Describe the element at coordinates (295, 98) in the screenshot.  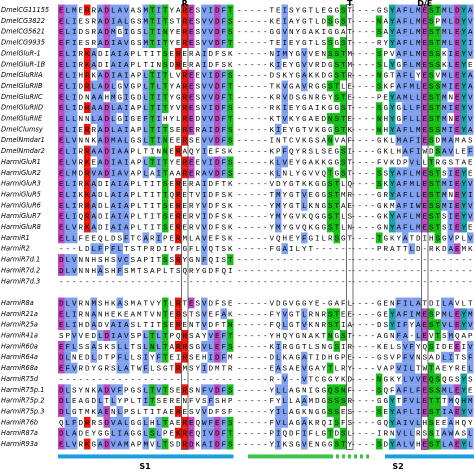
I see `sequence-segment: -----KRVDSGNRGYSTE` at that location.